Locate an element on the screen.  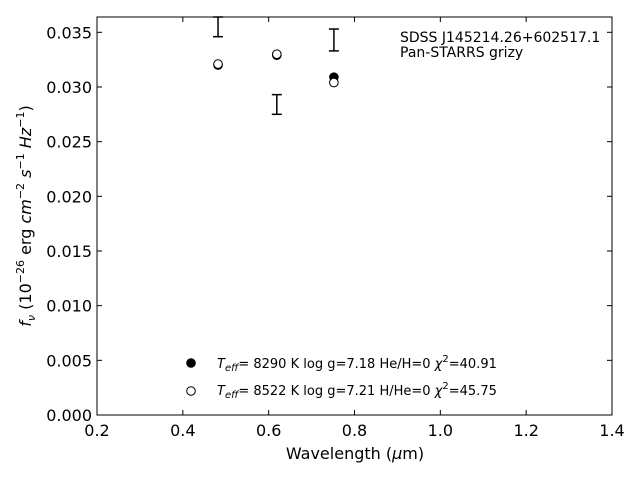
x-tick-label: 0.6 is located at coordinates (268, 430).